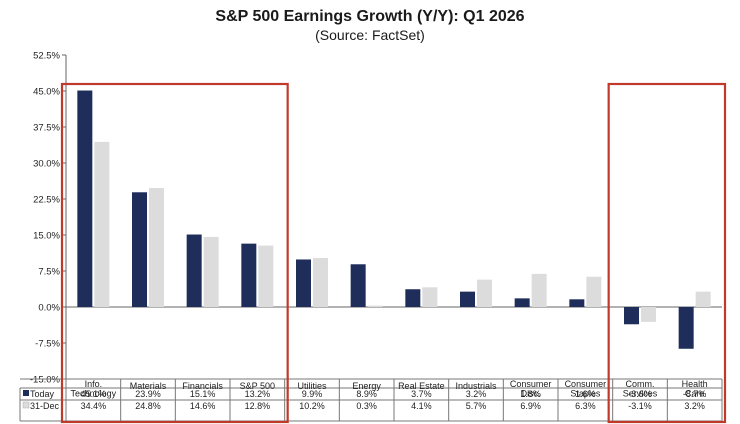 Image resolution: width=740 pixels, height=424 pixels. I want to click on value-label: 34.4%, so click(94, 406).